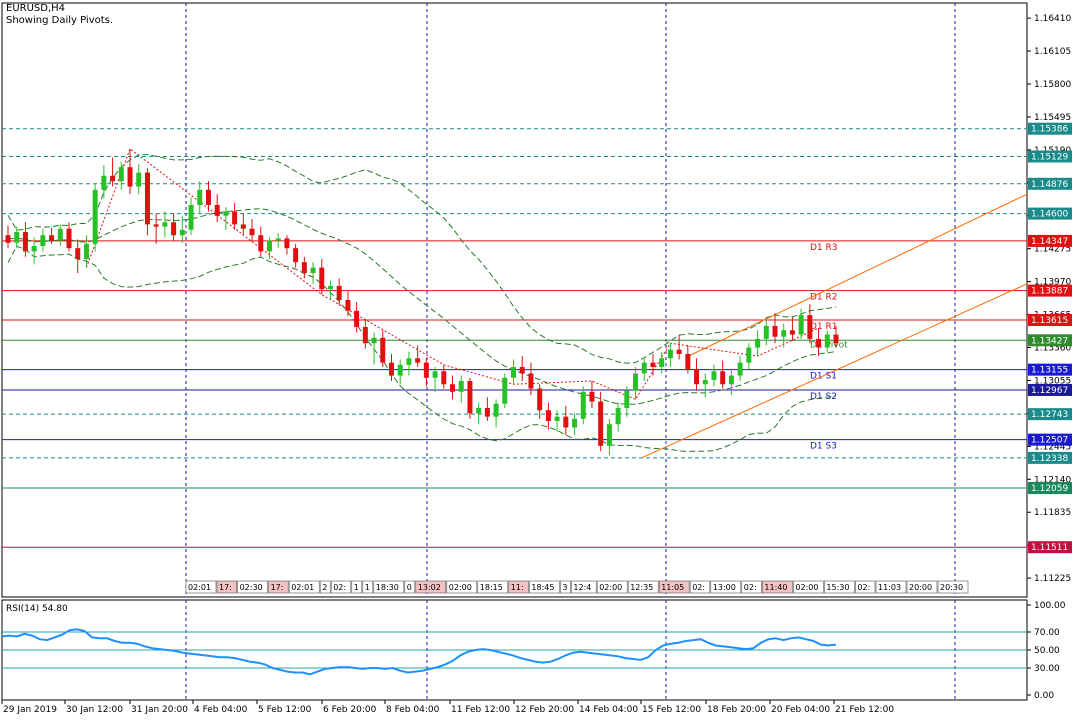  I want to click on time-marker-label: 2, so click(324, 587).